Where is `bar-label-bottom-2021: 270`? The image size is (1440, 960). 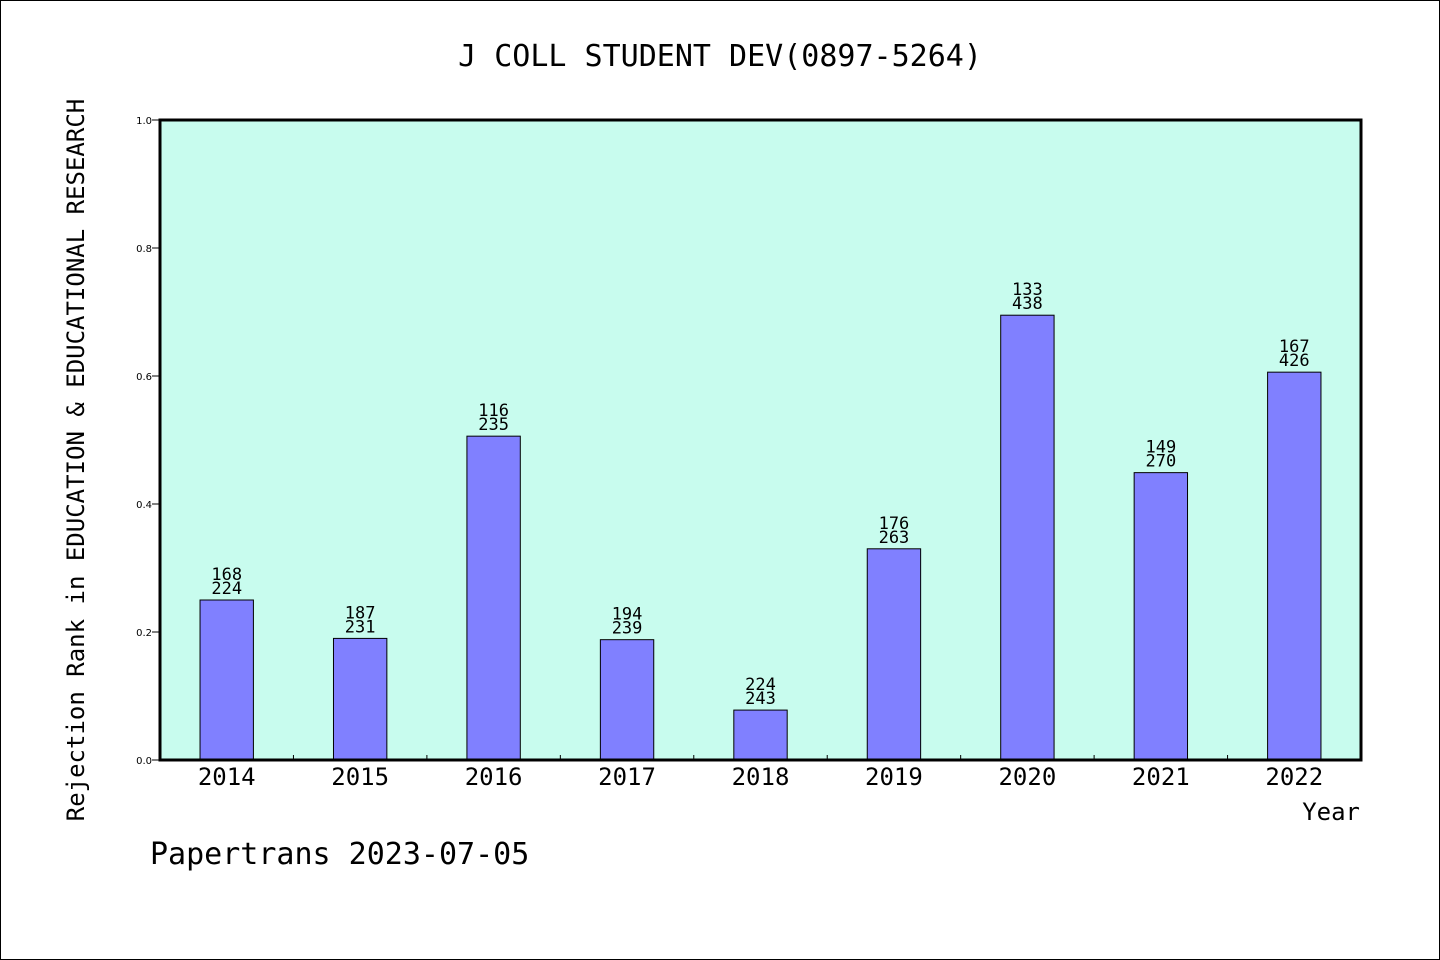
bar-label-bottom-2021: 270 is located at coordinates (1160, 462).